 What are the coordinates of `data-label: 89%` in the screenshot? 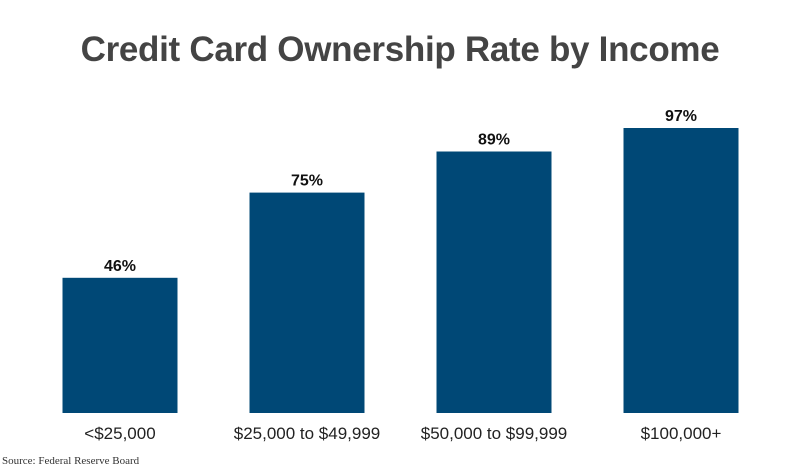 It's located at (494, 140).